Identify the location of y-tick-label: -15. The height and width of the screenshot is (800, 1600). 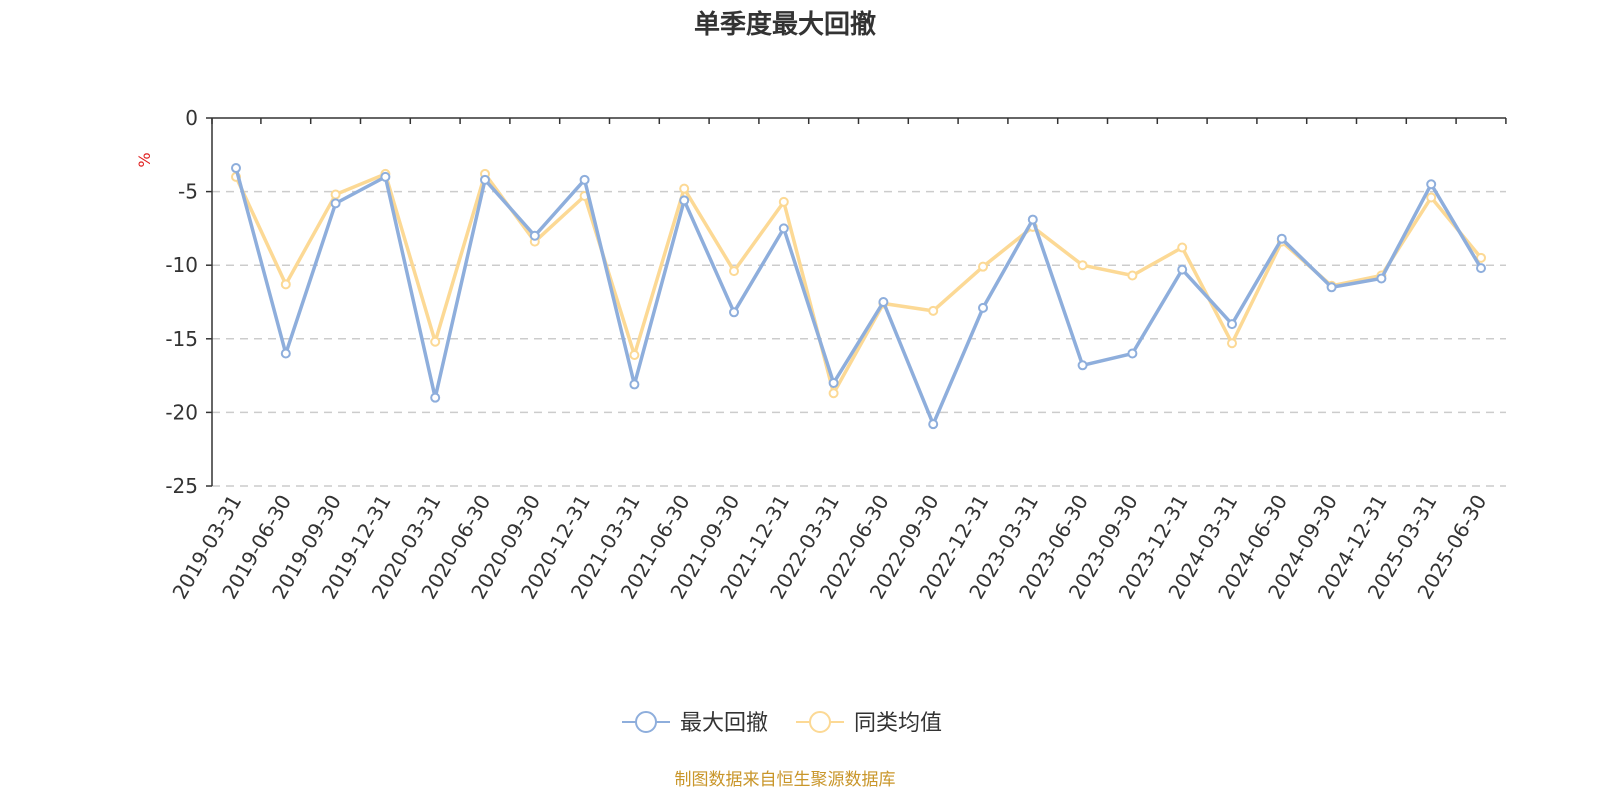
(181, 339).